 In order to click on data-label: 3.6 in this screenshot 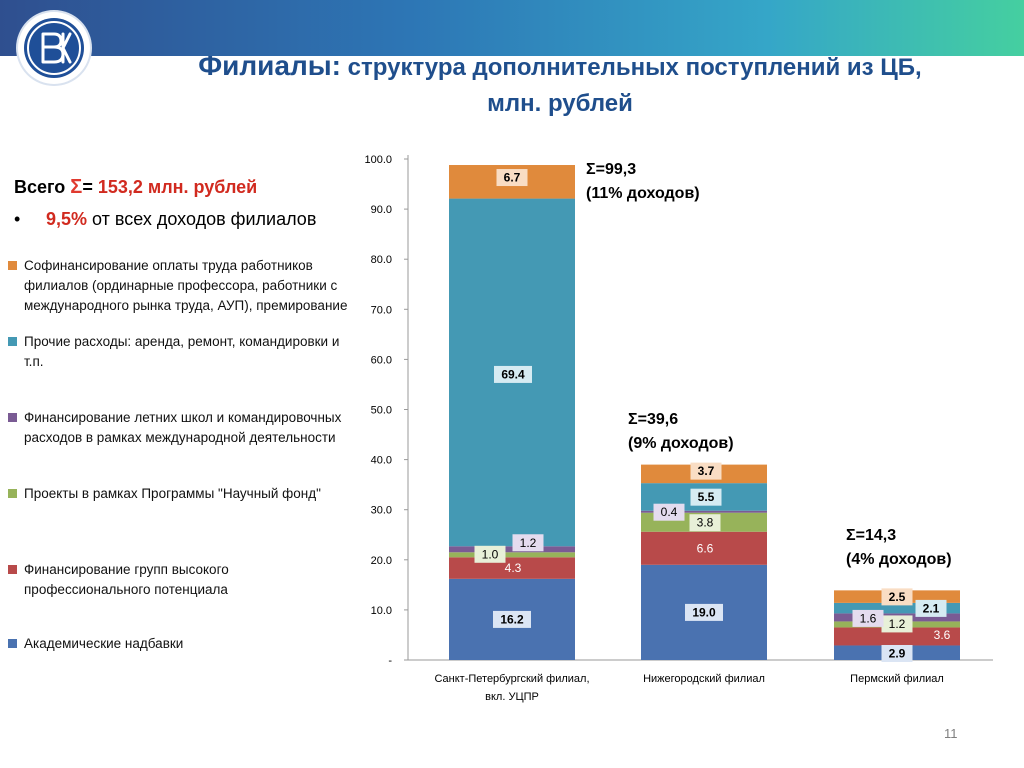, I will do `click(942, 635)`.